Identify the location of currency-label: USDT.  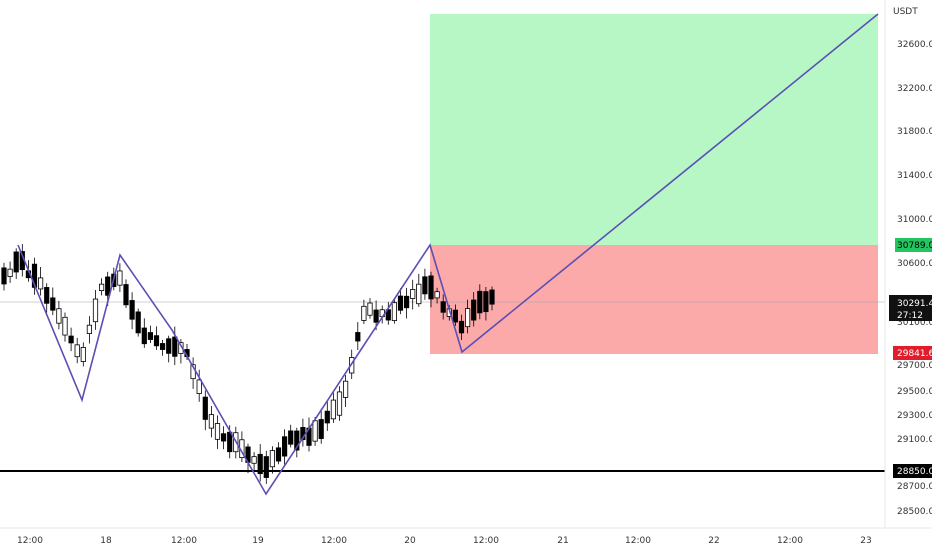
(905, 12).